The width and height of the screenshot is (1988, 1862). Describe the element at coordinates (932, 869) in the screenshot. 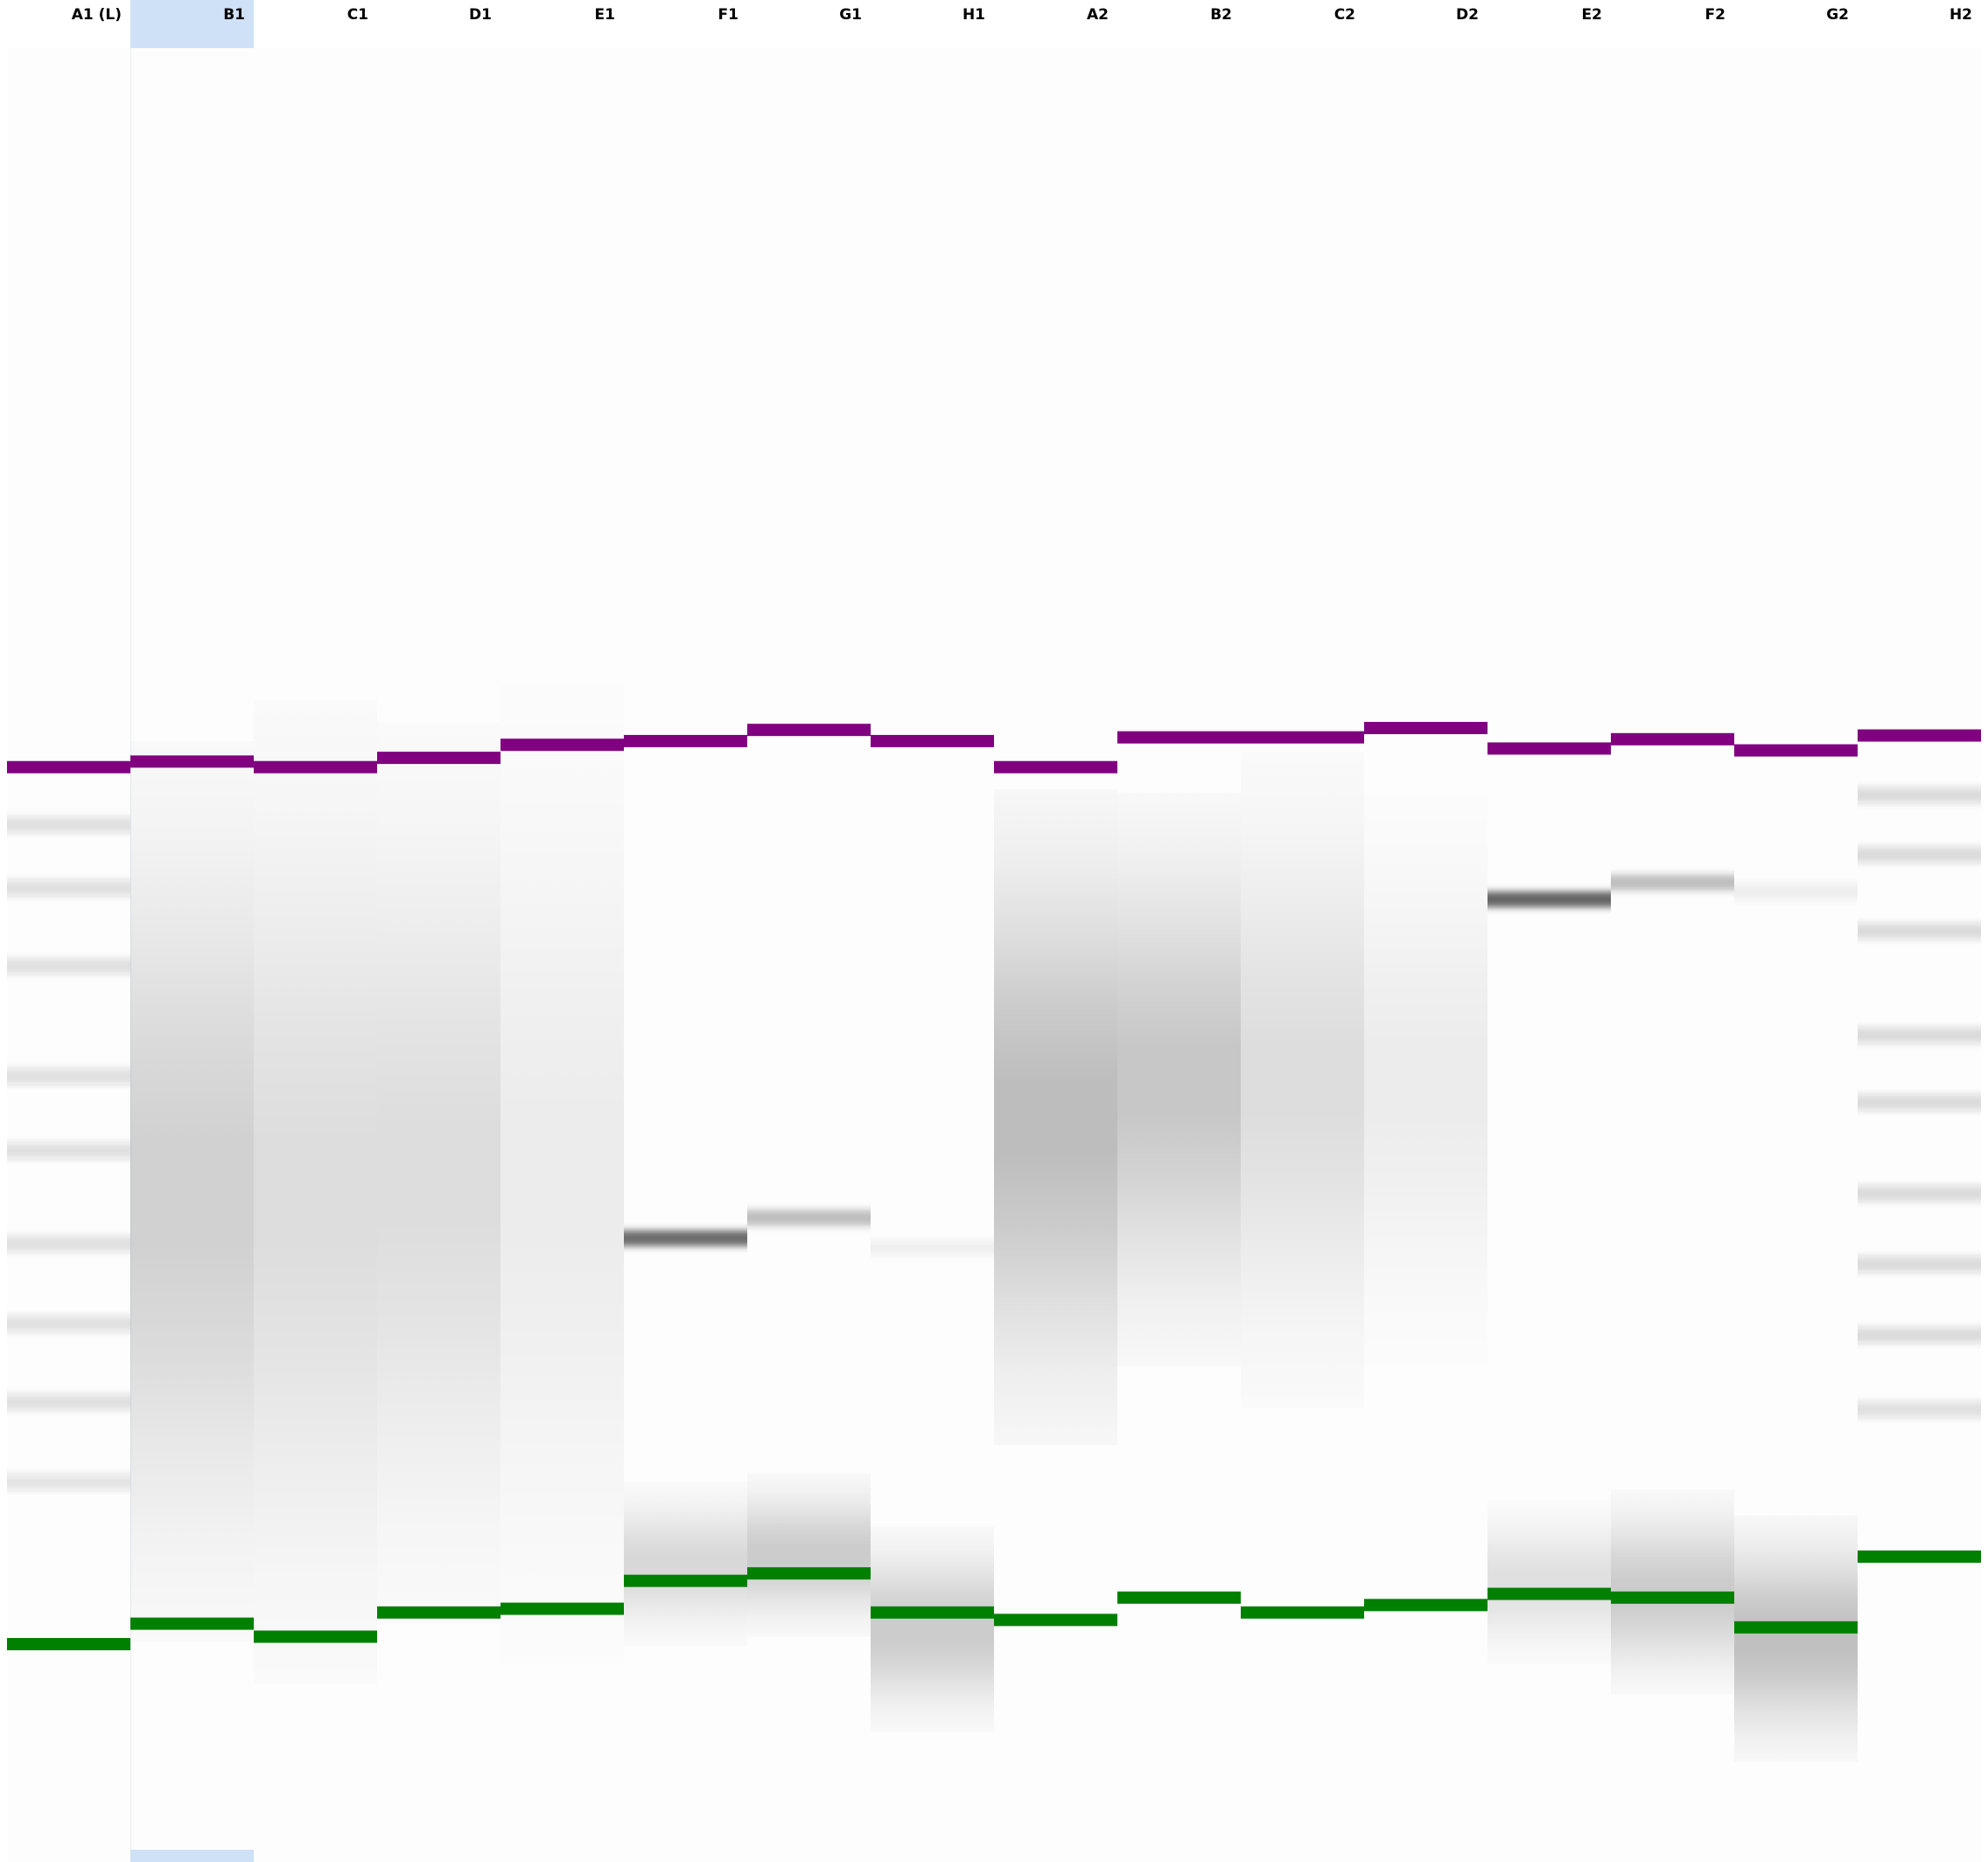

I see `lane-h1: H1` at that location.